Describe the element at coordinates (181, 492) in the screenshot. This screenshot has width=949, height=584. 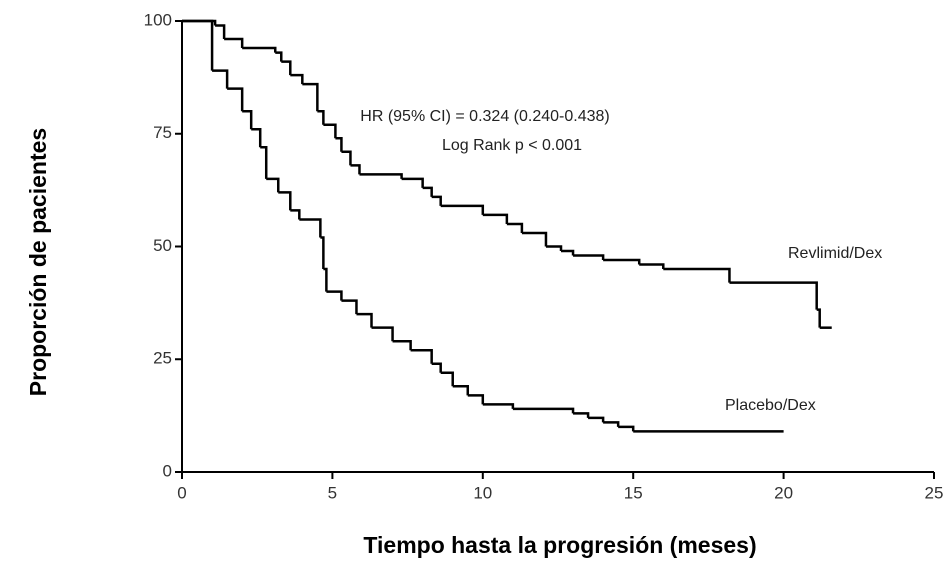
I see `x-tick-label: 0` at that location.